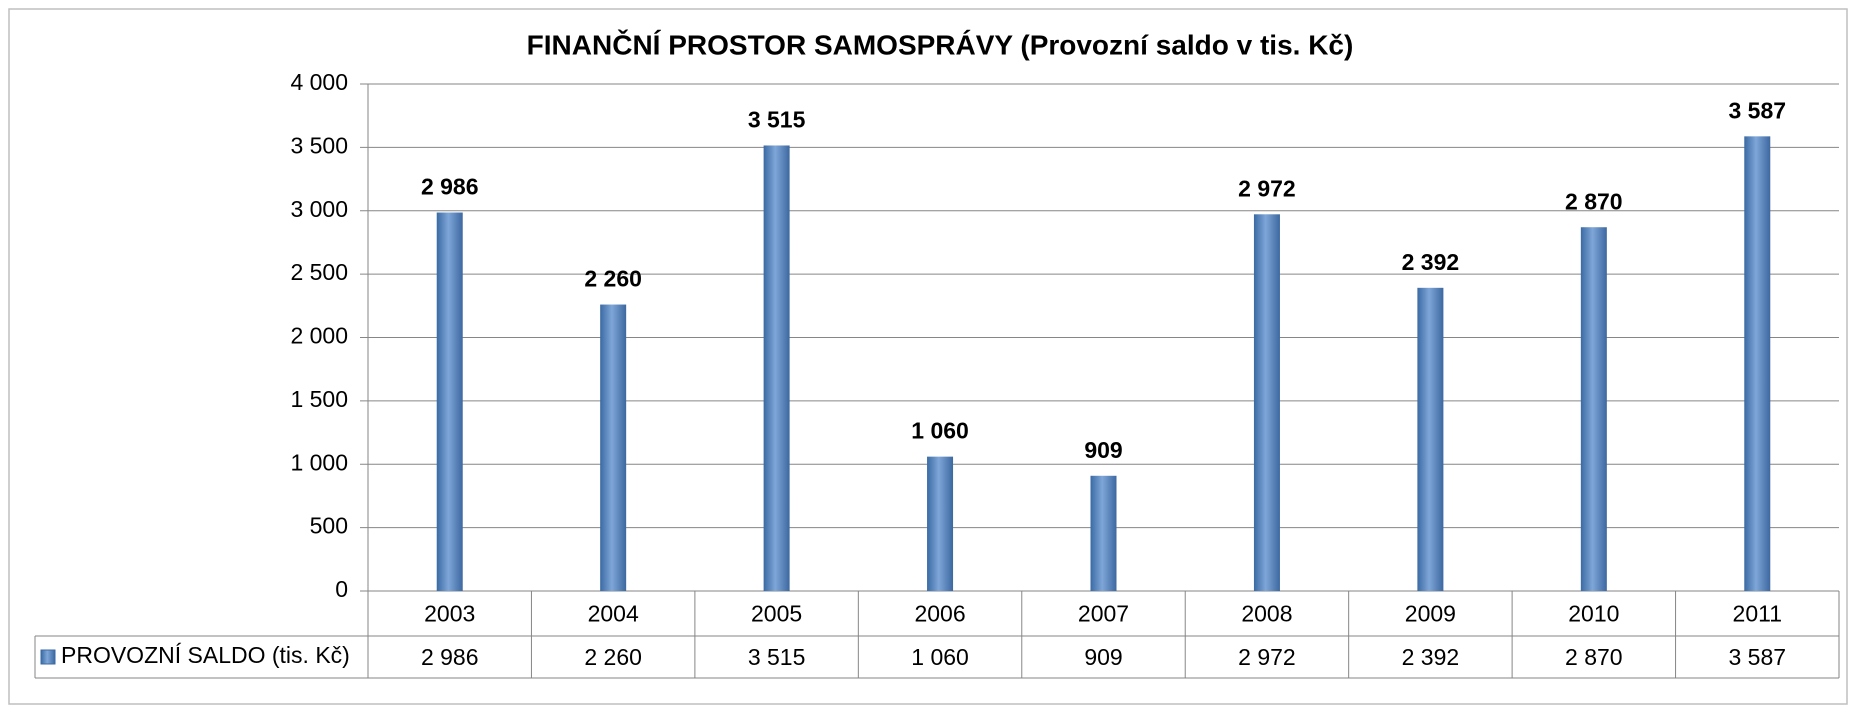  What do you see at coordinates (319, 272) in the screenshot?
I see `y-tick-label: 2 500` at bounding box center [319, 272].